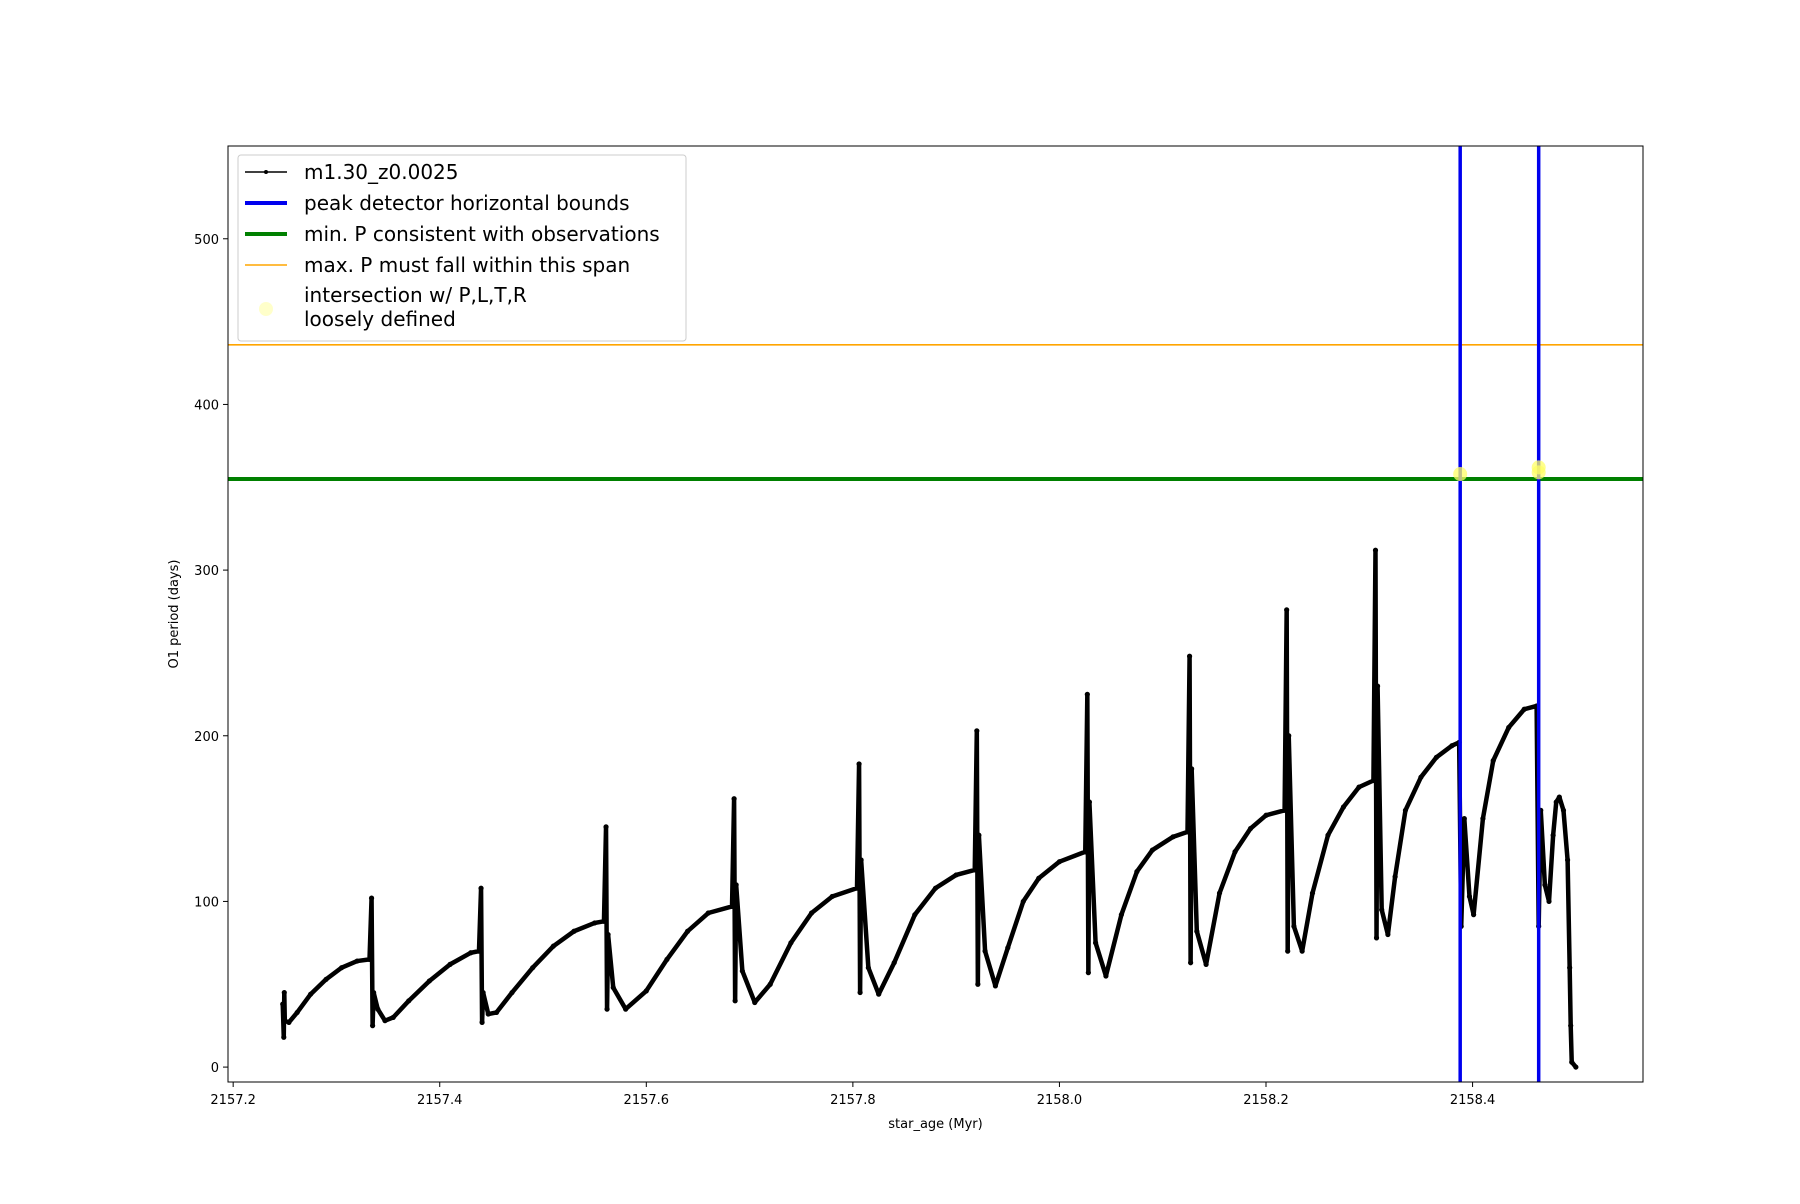  Describe the element at coordinates (206, 737) in the screenshot. I see `y-tick-label: 200` at that location.